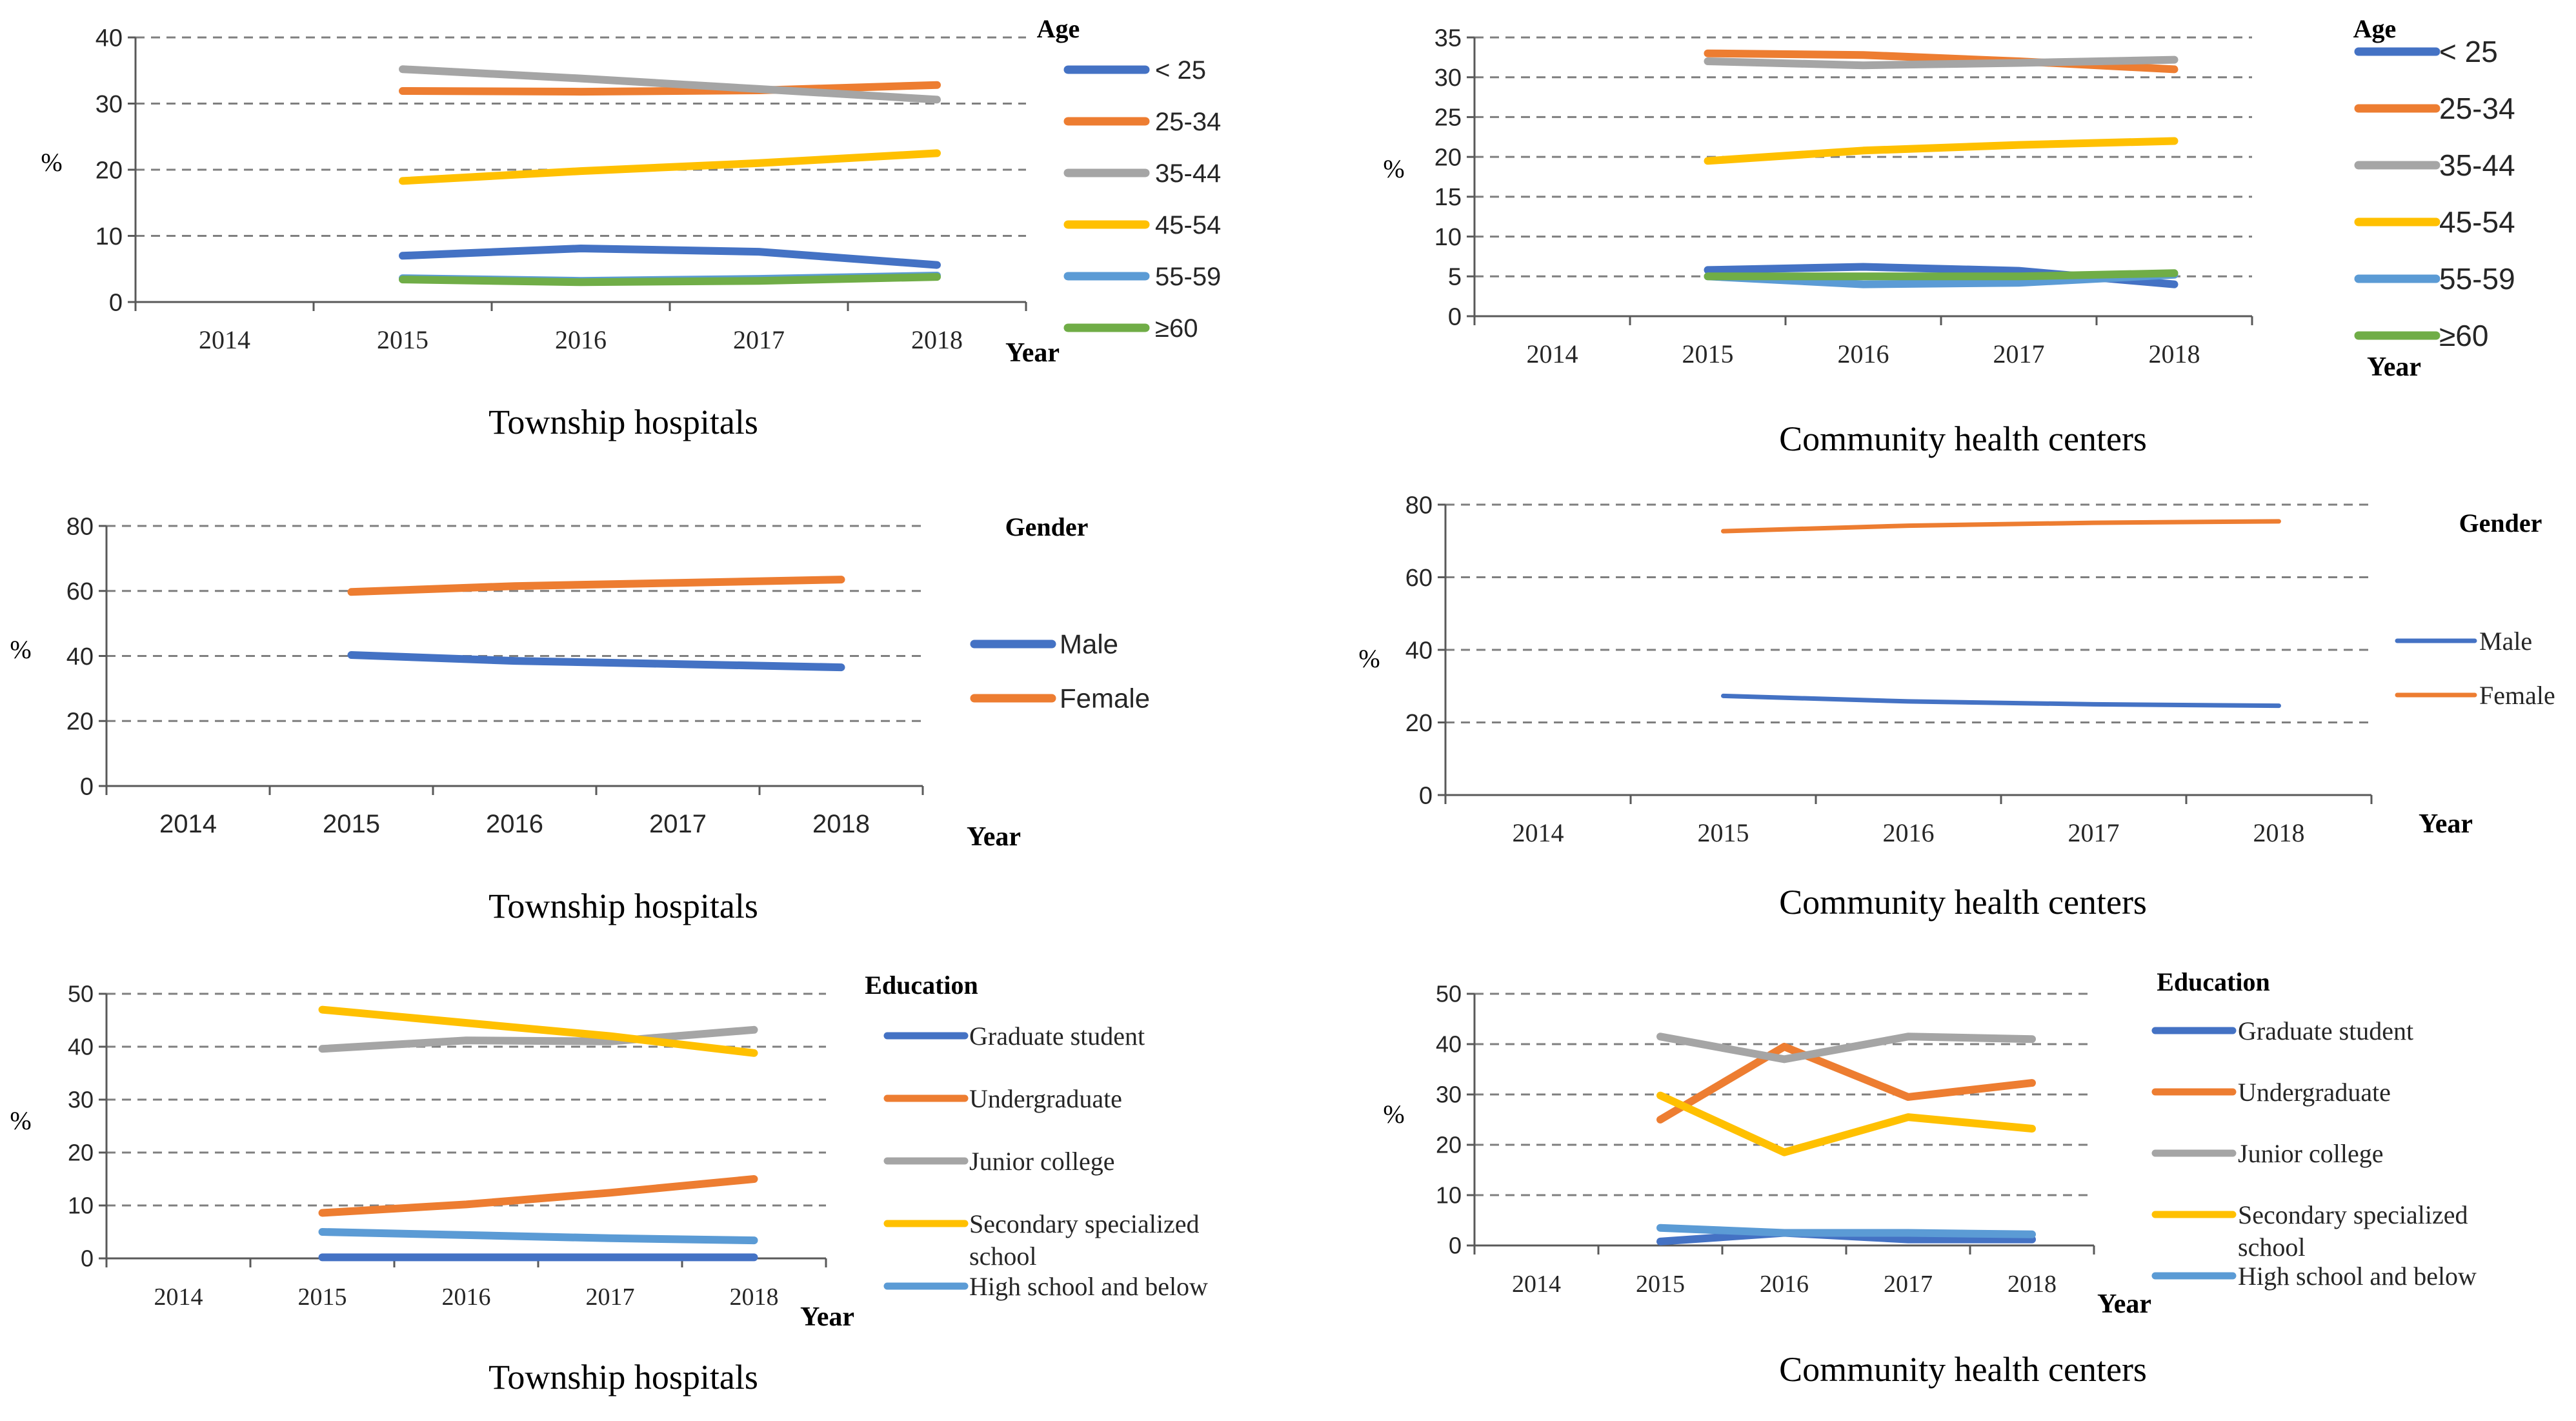 The width and height of the screenshot is (2576, 1421). I want to click on legend-label: < 25, so click(2468, 52).